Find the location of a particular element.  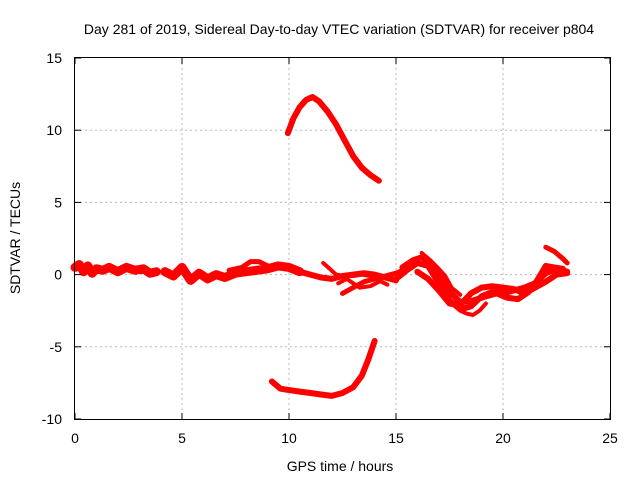

x-axis-label: GPS time / hours is located at coordinates (340, 466).